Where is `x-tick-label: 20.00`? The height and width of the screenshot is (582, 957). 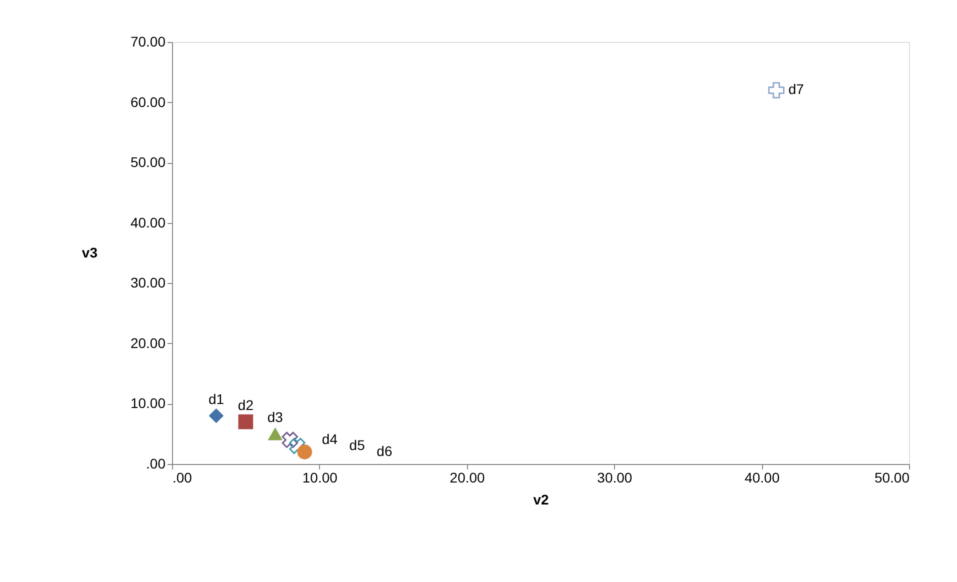
x-tick-label: 20.00 is located at coordinates (468, 478).